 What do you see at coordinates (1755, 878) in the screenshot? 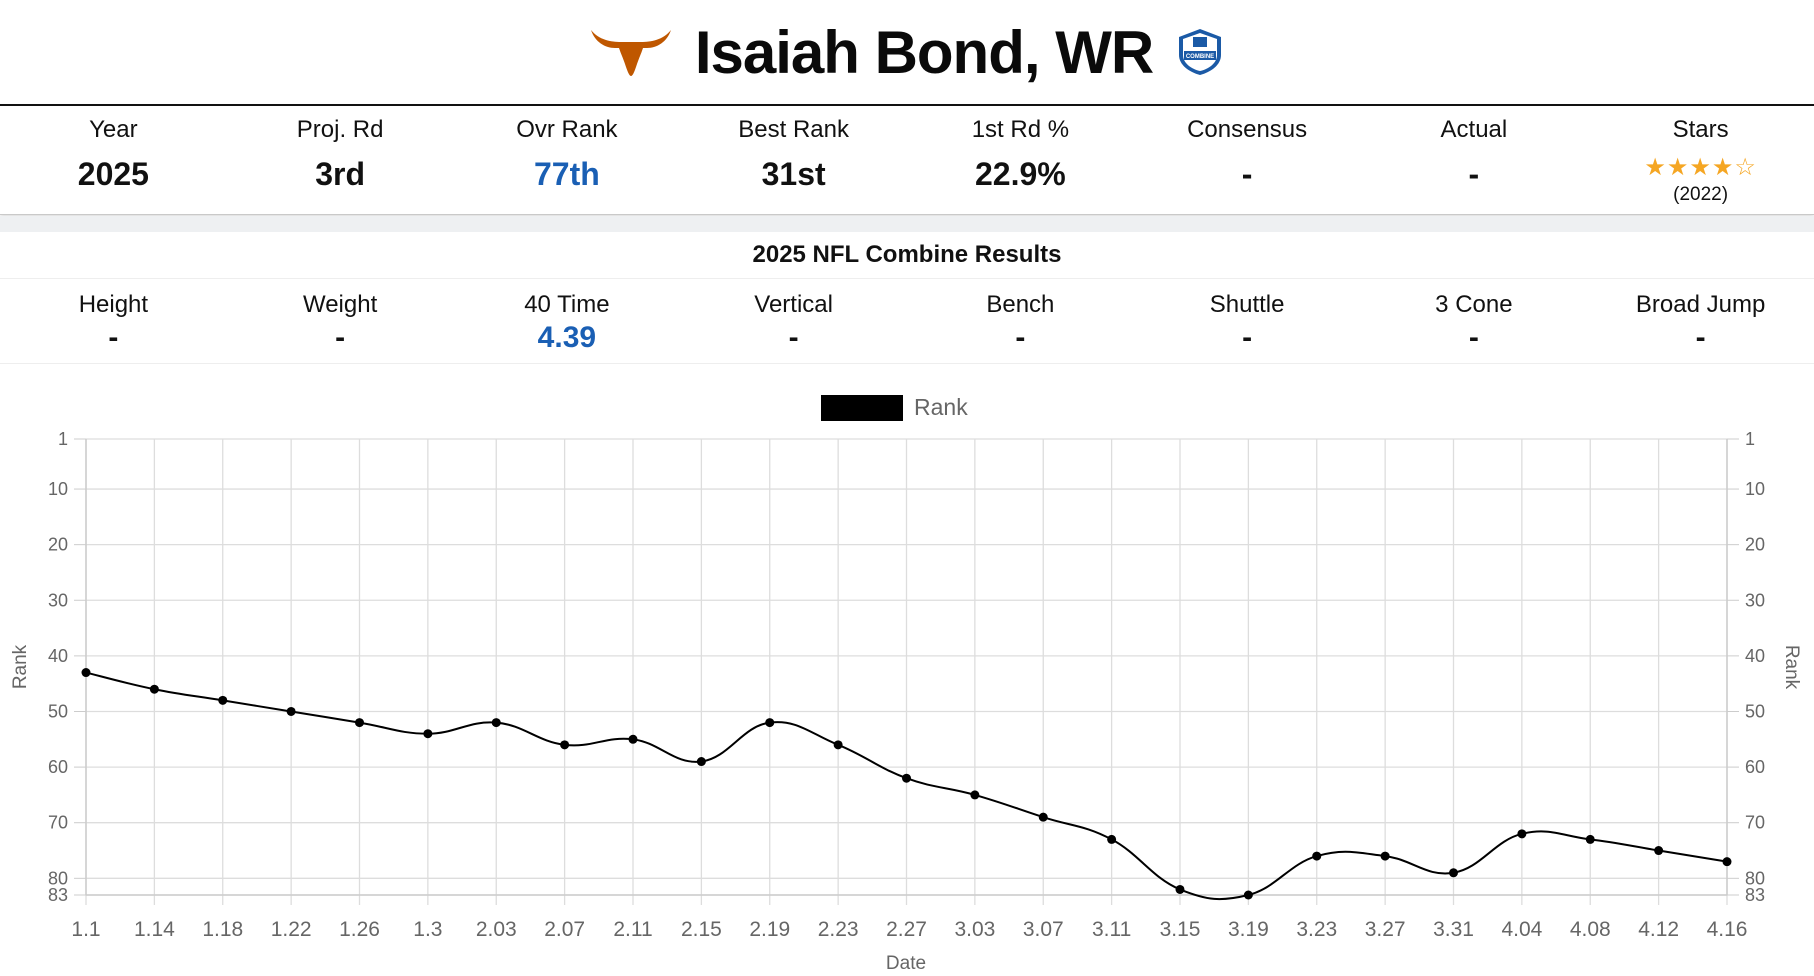
I see `y-tick-label-right: 80` at bounding box center [1755, 878].